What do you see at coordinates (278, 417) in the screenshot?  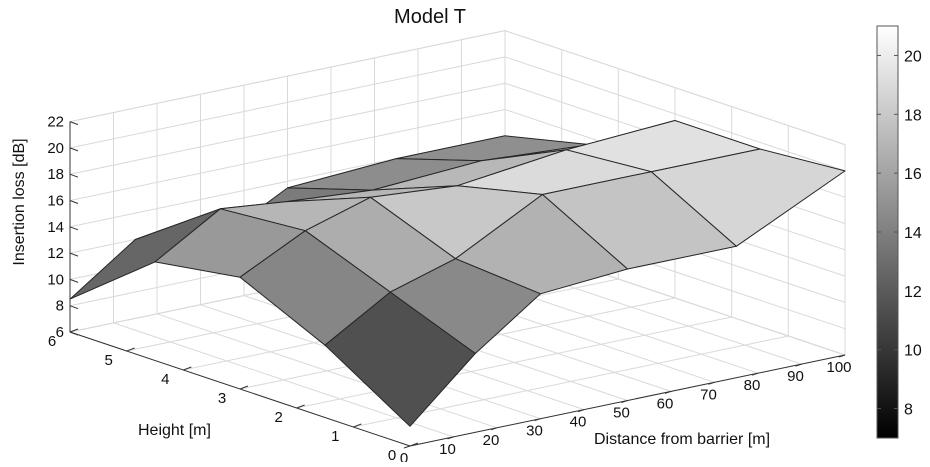 I see `y-tick-label: 2` at bounding box center [278, 417].